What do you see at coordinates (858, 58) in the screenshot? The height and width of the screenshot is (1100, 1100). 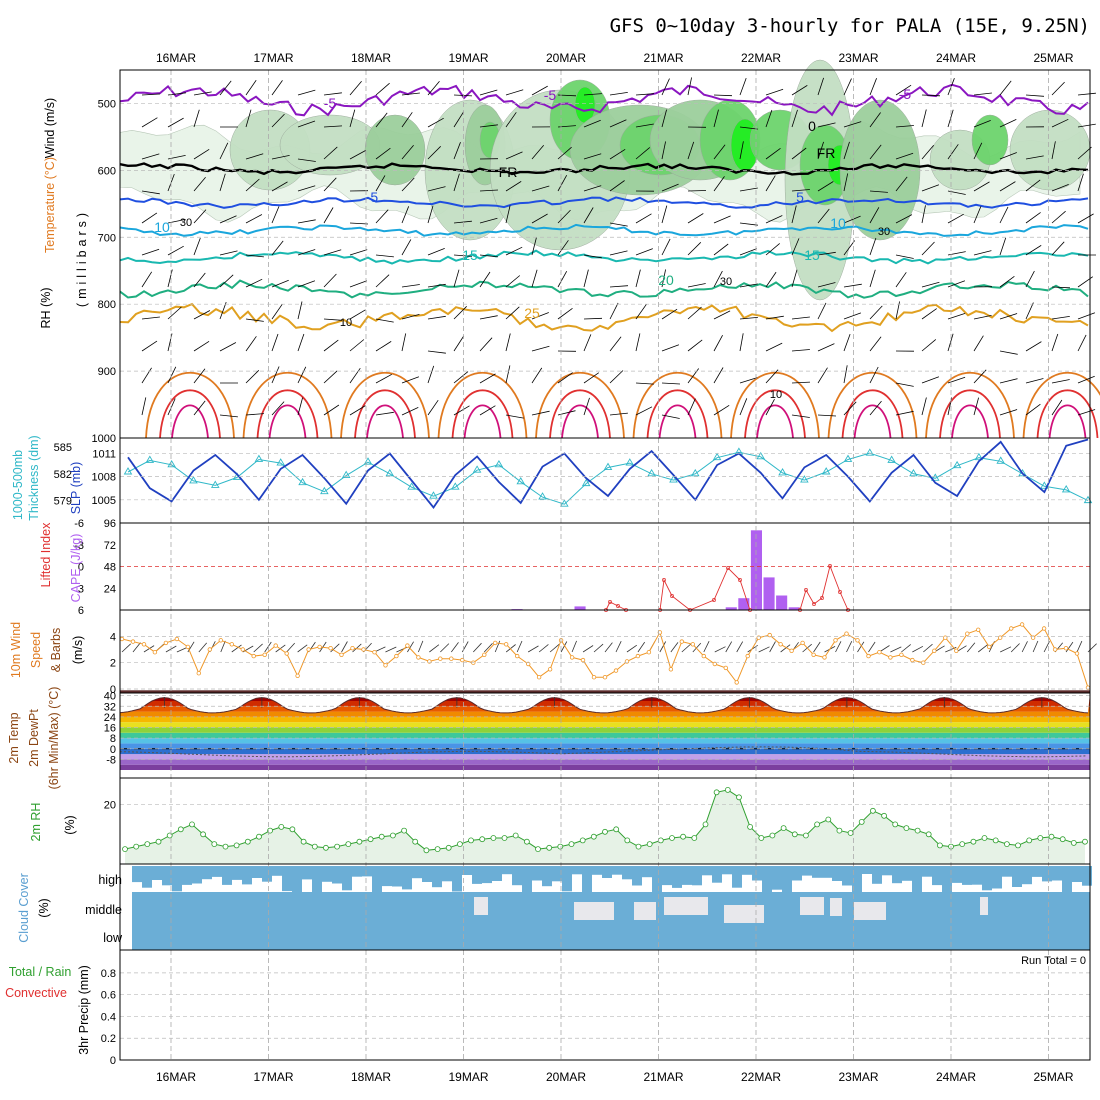 I see `date-label-top: 23MAR` at bounding box center [858, 58].